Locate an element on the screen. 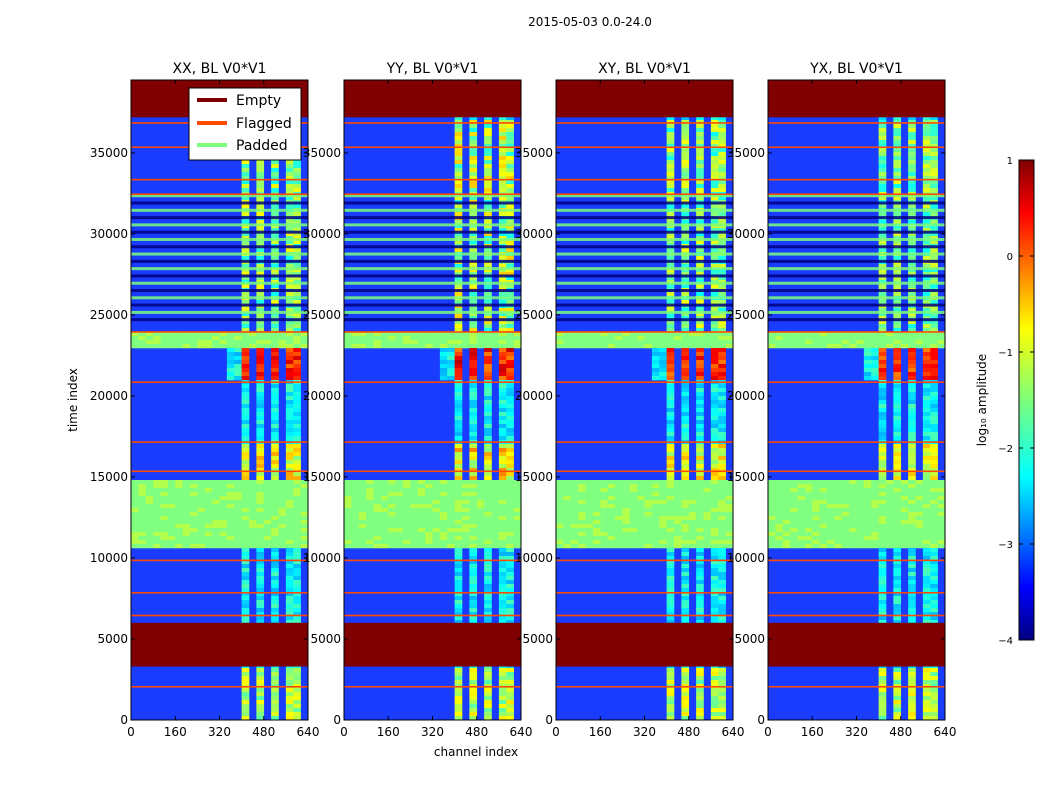 The image size is (1050, 800). x-tick-label: 160 is located at coordinates (600, 732).